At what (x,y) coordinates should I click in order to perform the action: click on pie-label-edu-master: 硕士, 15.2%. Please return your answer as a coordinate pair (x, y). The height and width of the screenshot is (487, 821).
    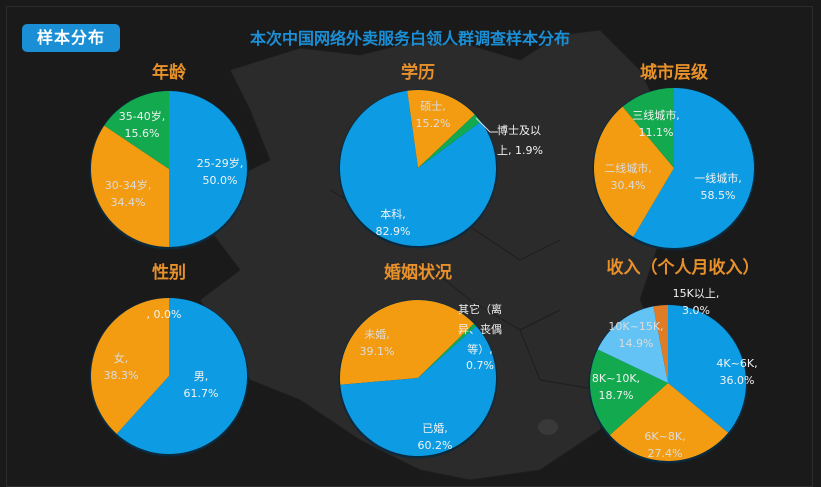
    Looking at the image, I should click on (433, 115).